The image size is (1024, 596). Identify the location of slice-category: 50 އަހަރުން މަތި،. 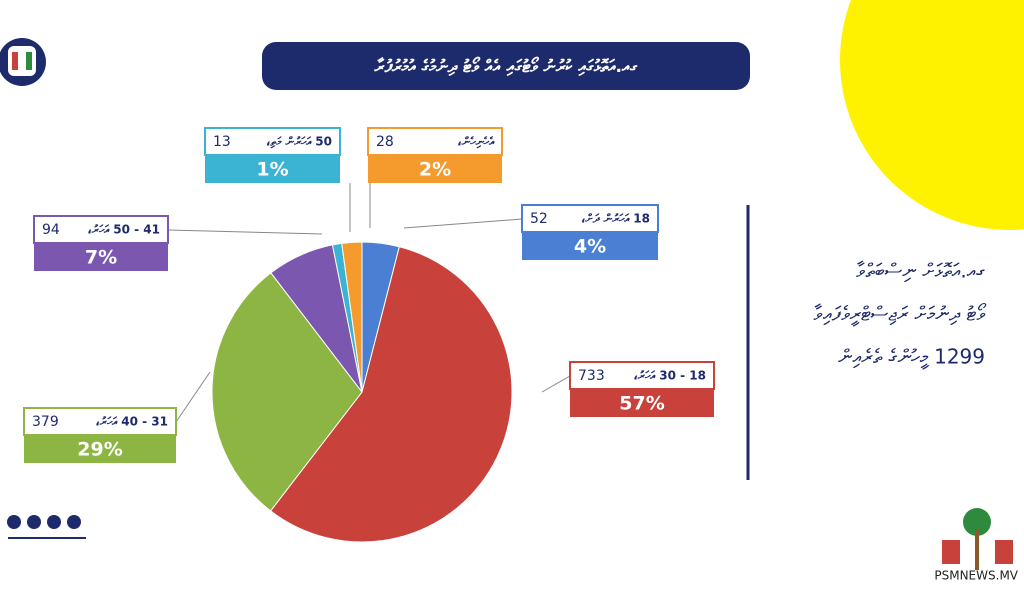
(299, 142).